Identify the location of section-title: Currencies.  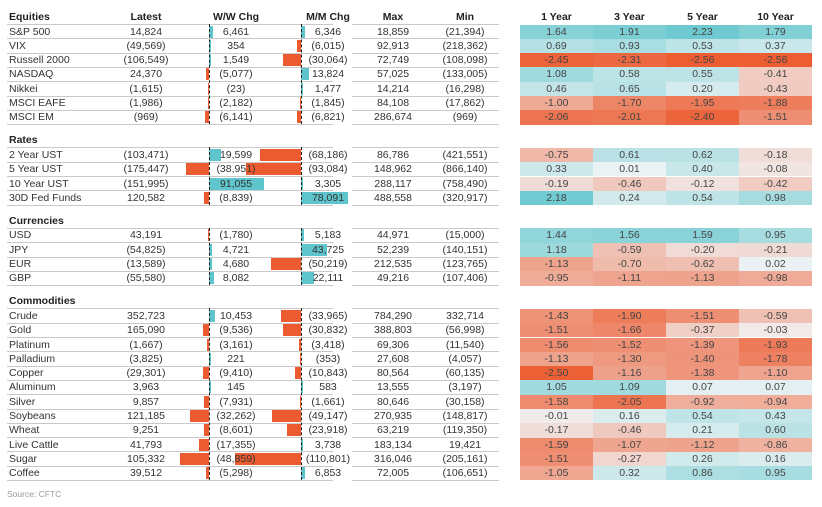
(36, 220).